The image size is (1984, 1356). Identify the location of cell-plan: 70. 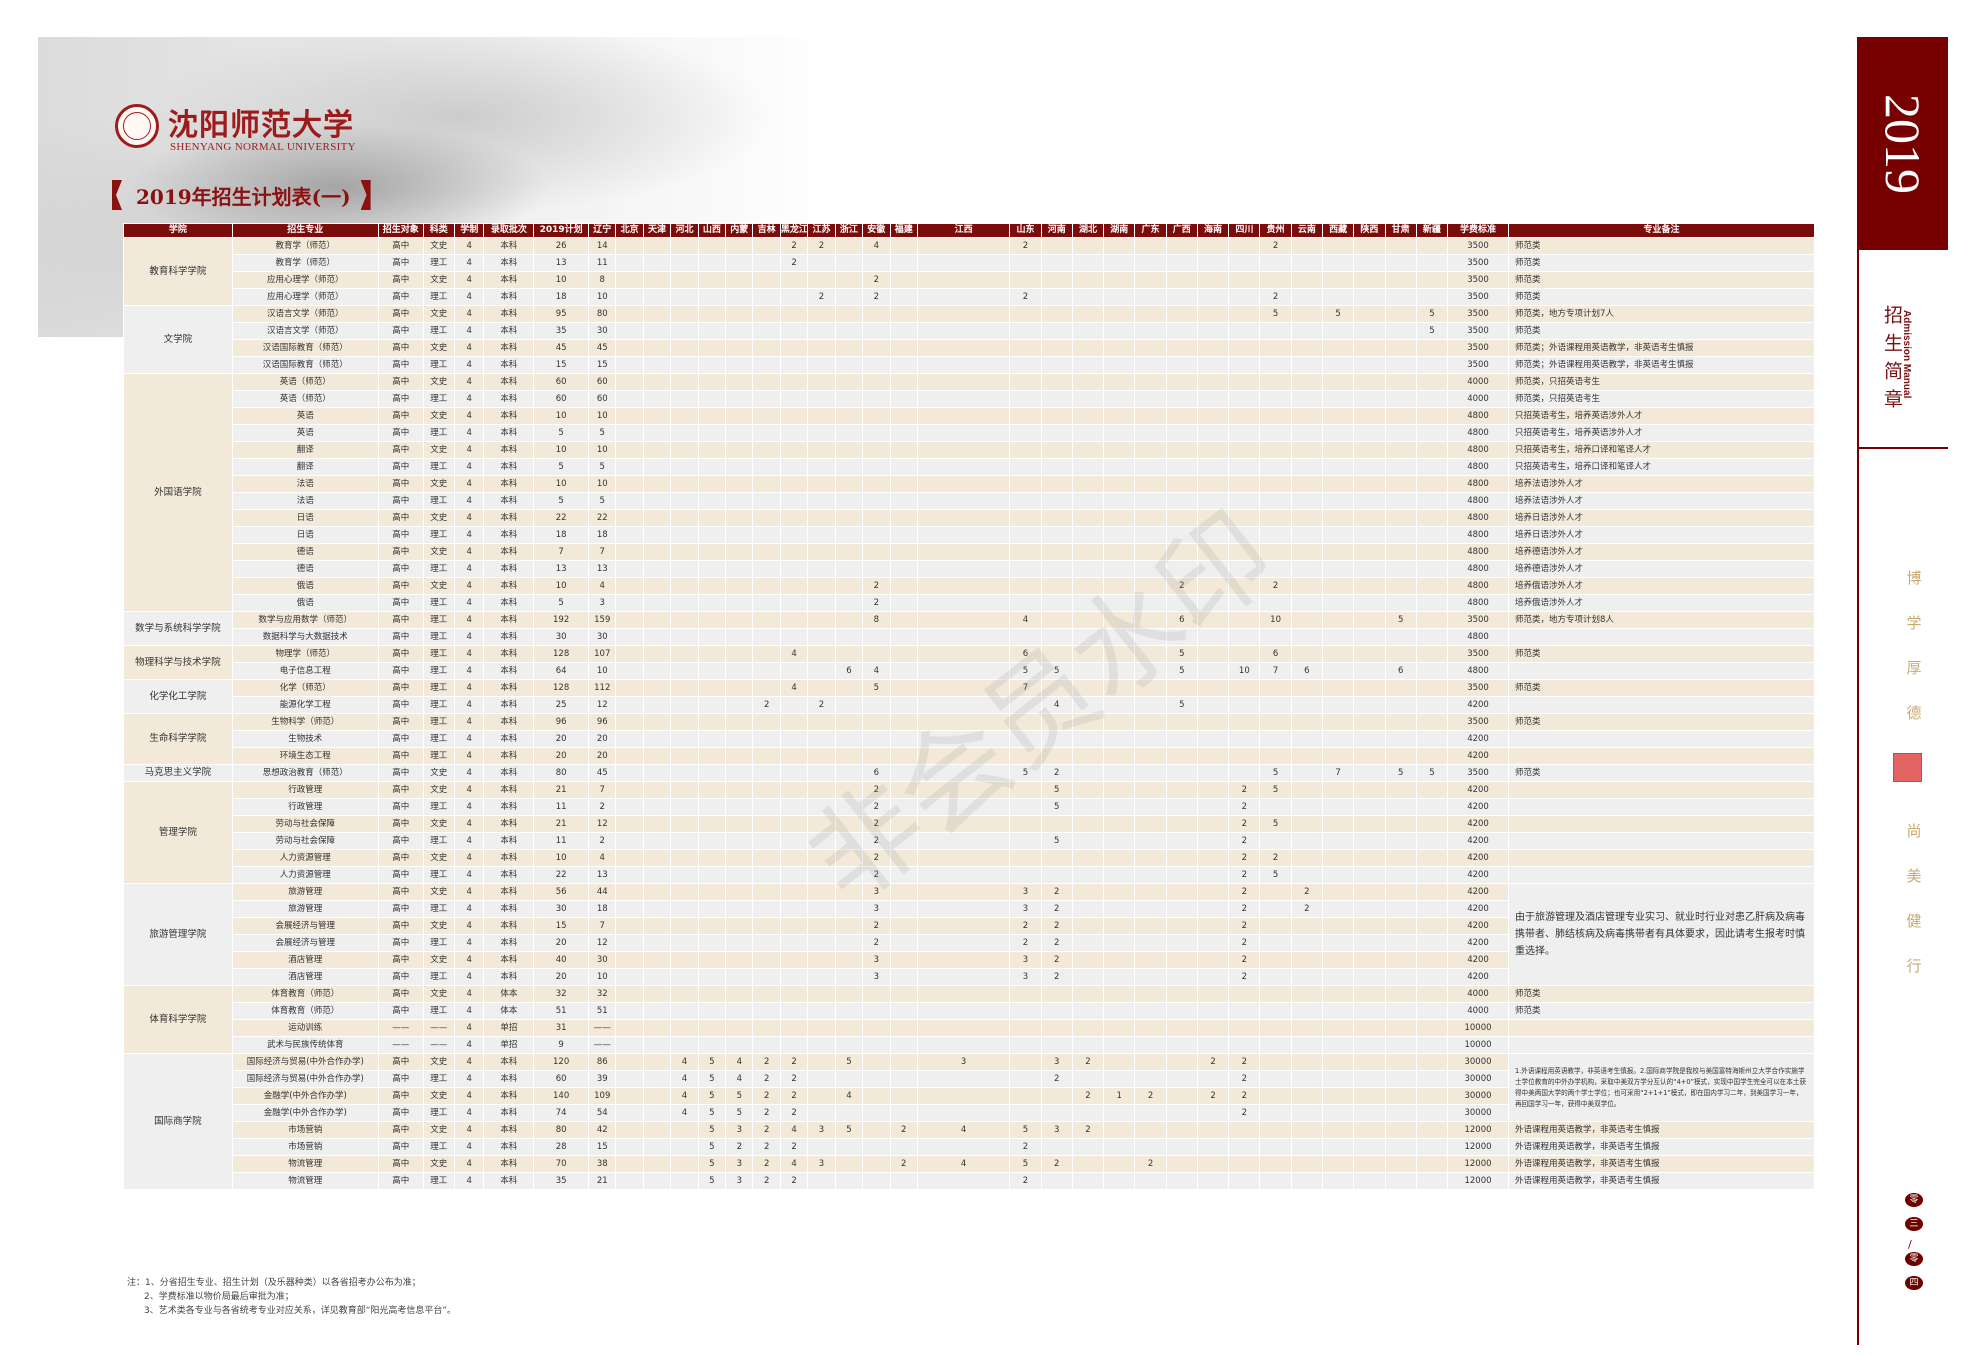
(561, 1164).